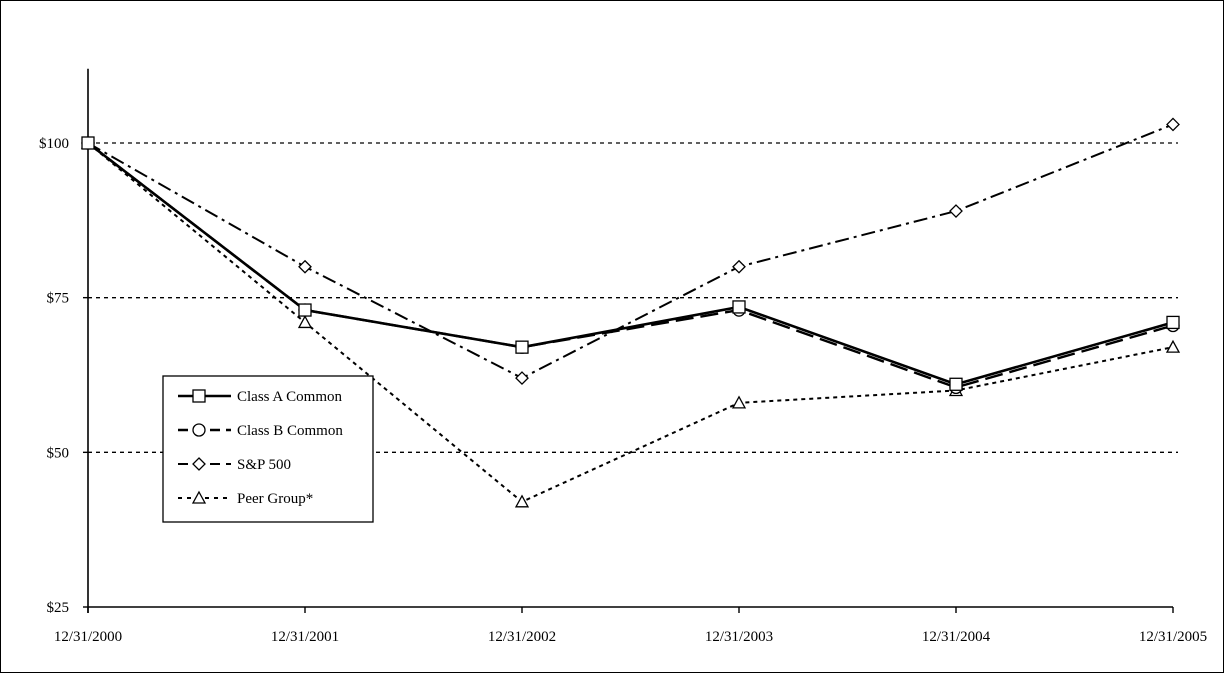  I want to click on x-tick-label: 12/31/2001, so click(305, 637).